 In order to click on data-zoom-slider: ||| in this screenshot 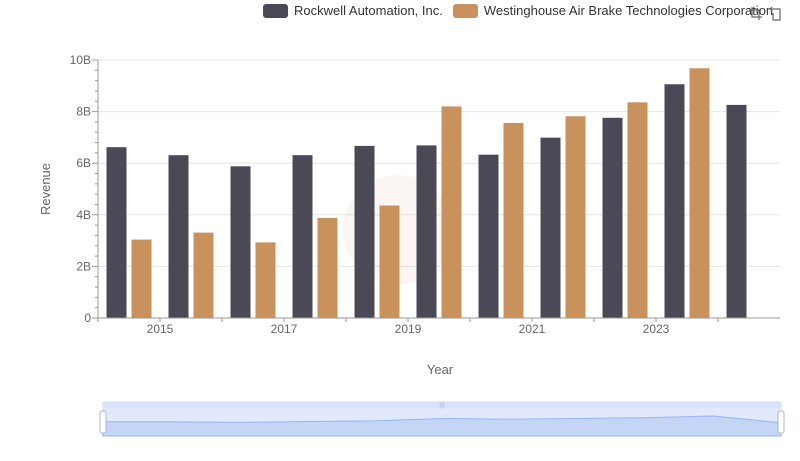, I will do `click(442, 419)`.